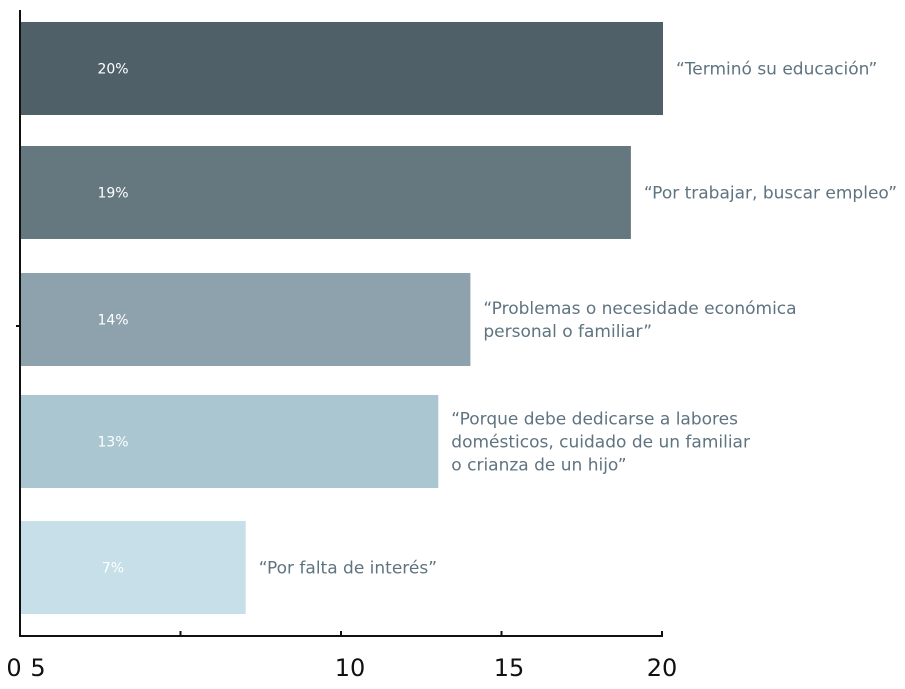 The image size is (905, 689). I want to click on bar-category-label: “Por trabajar, buscar empleo”, so click(770, 194).